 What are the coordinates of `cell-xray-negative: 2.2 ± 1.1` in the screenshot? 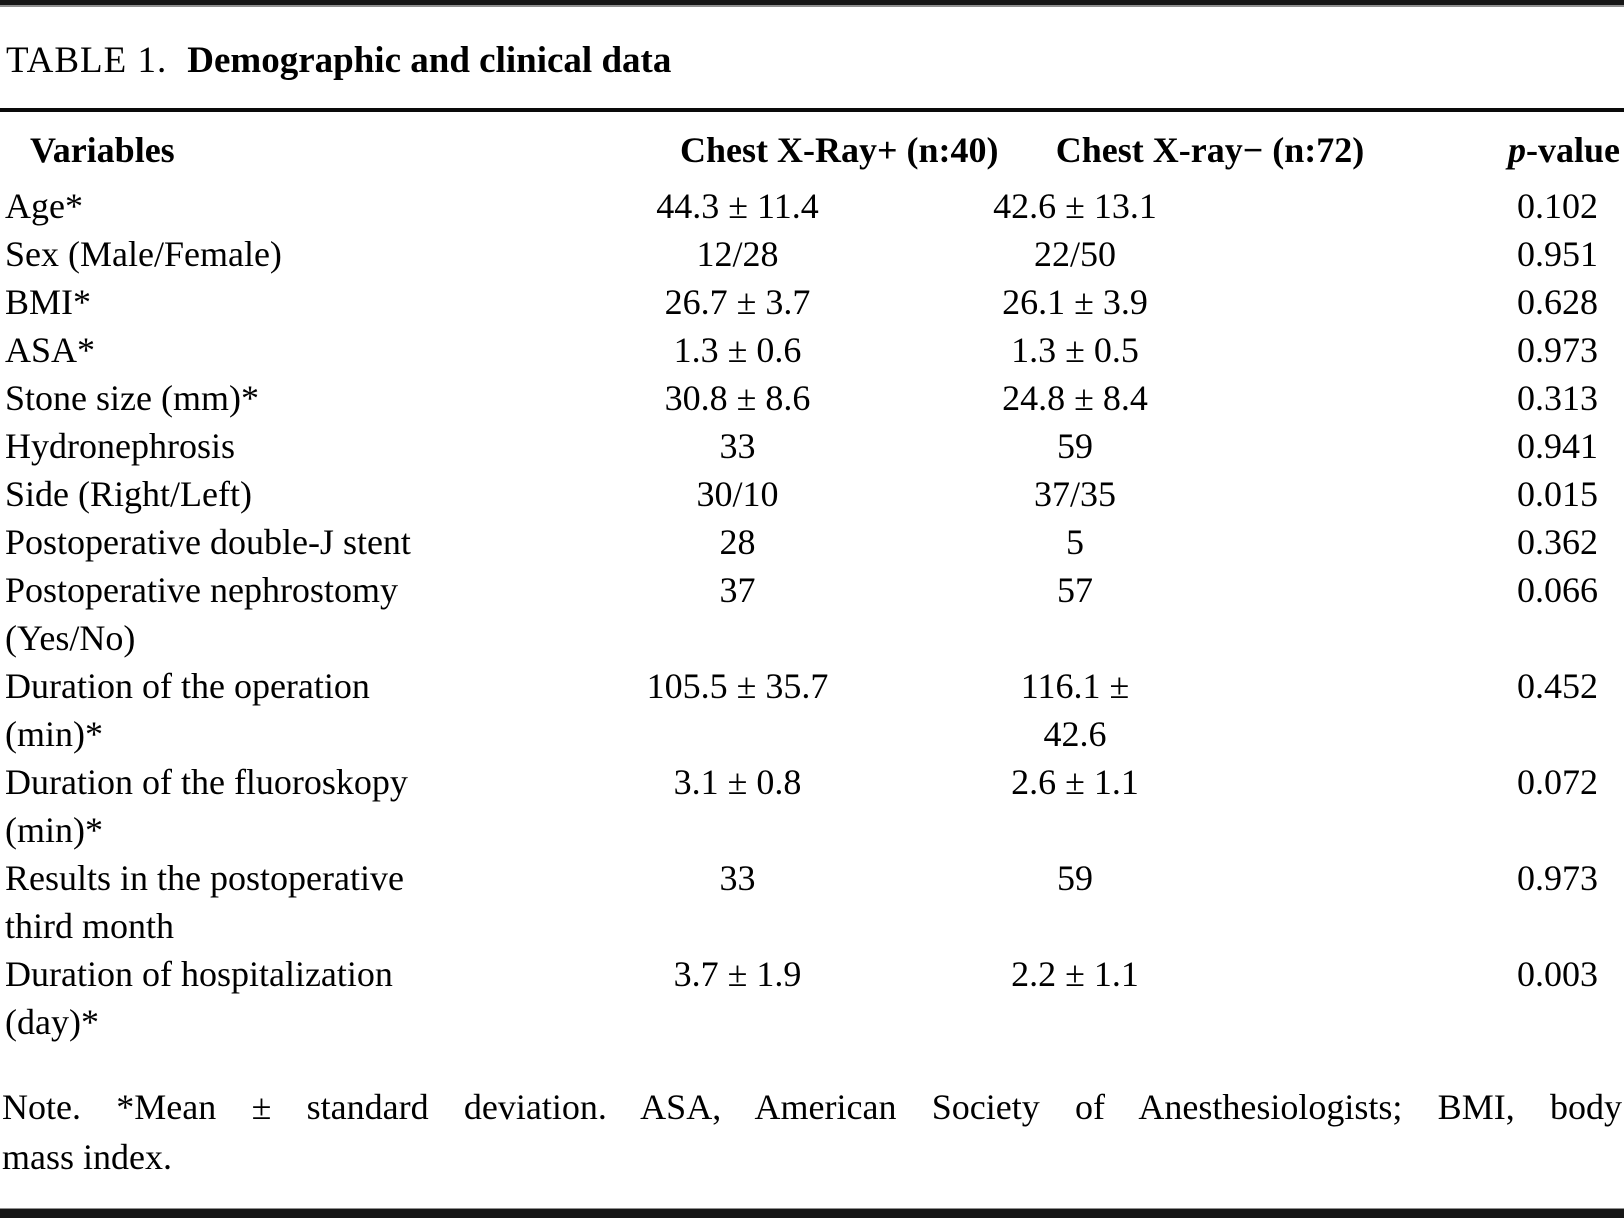 It's located at (1075, 998).